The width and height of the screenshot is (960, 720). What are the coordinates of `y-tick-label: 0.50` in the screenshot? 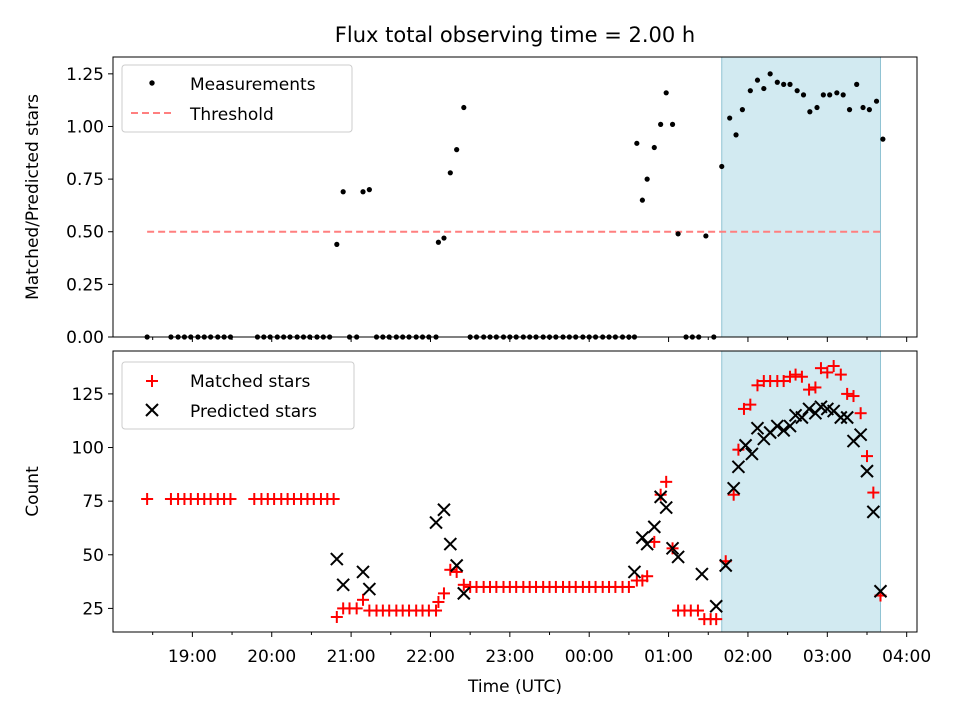 It's located at (85, 233).